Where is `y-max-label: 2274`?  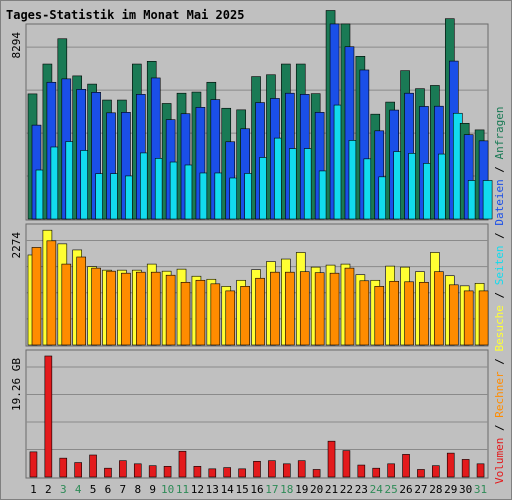
y-max-label: 2274 is located at coordinates (16, 245).